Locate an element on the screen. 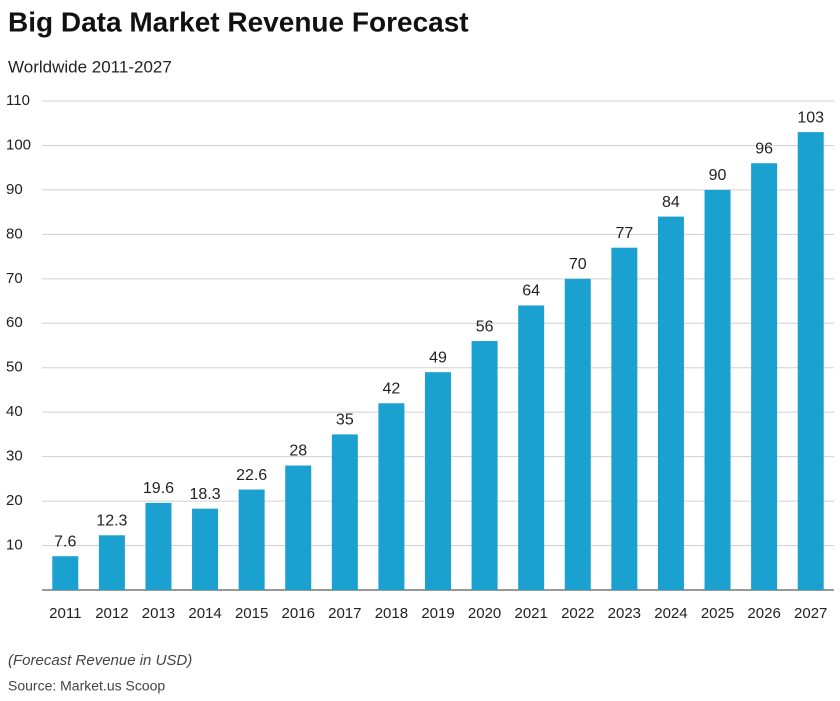  data-label: 103 is located at coordinates (810, 117).